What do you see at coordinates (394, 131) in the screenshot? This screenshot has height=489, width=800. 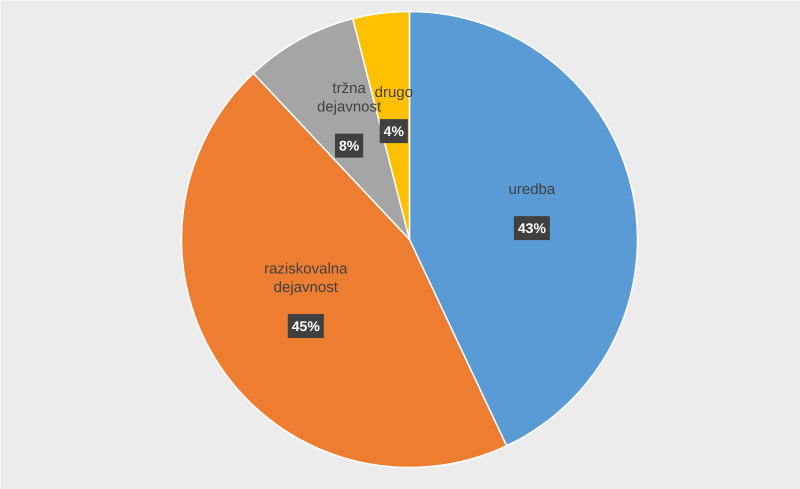 I see `data-label: 4%` at bounding box center [394, 131].